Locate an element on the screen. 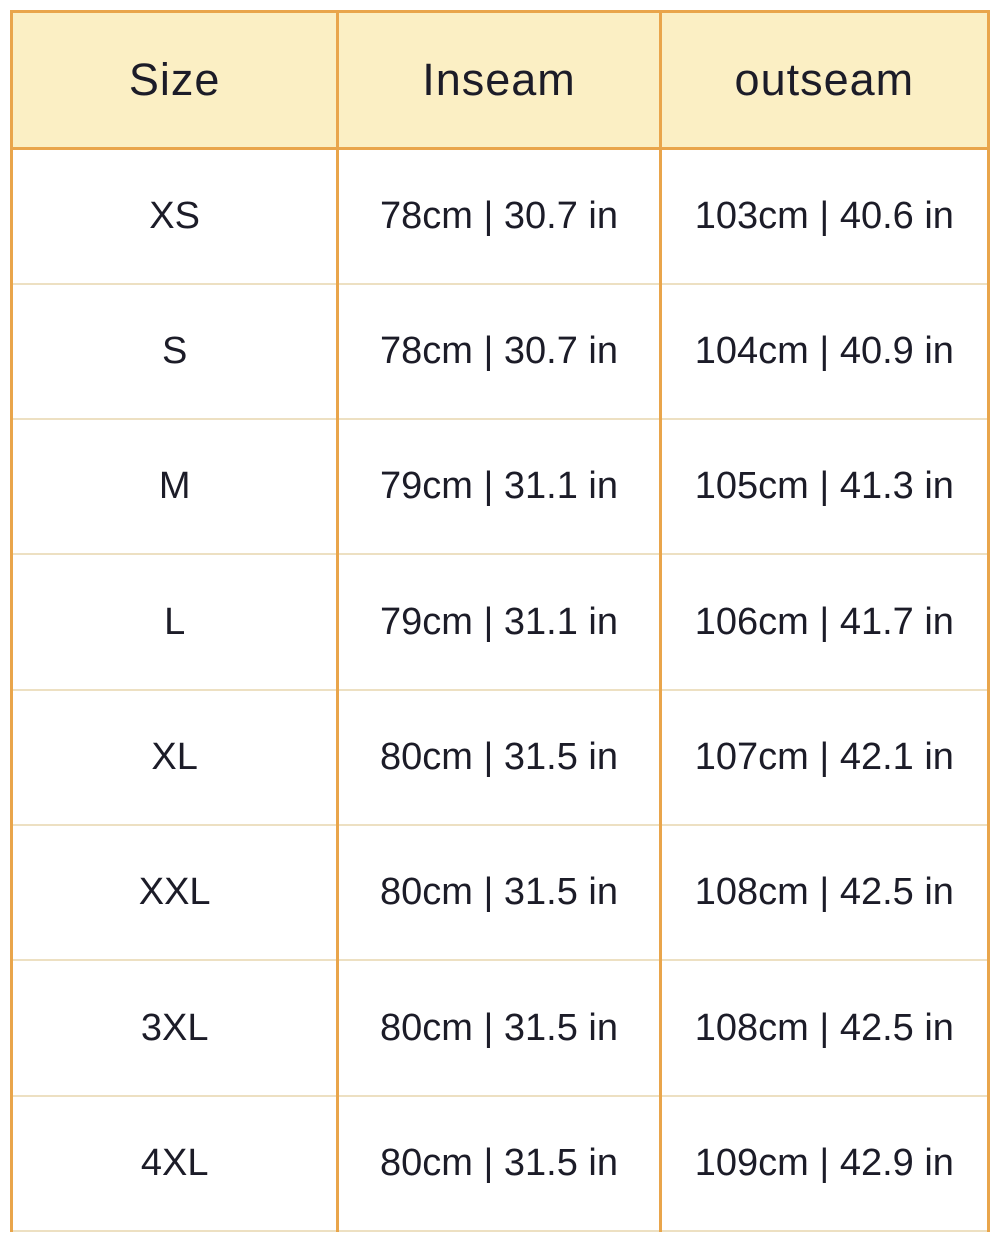 This screenshot has height=1240, width=1000. table-row: S 78cm | 30.7 in 104cm | 40.9 in is located at coordinates (500, 352).